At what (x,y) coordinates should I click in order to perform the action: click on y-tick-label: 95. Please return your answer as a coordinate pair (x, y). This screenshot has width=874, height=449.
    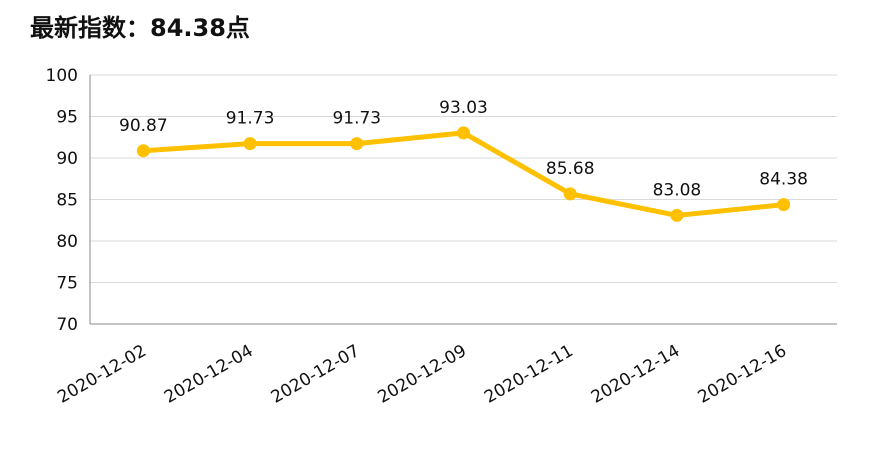
    Looking at the image, I should click on (67, 118).